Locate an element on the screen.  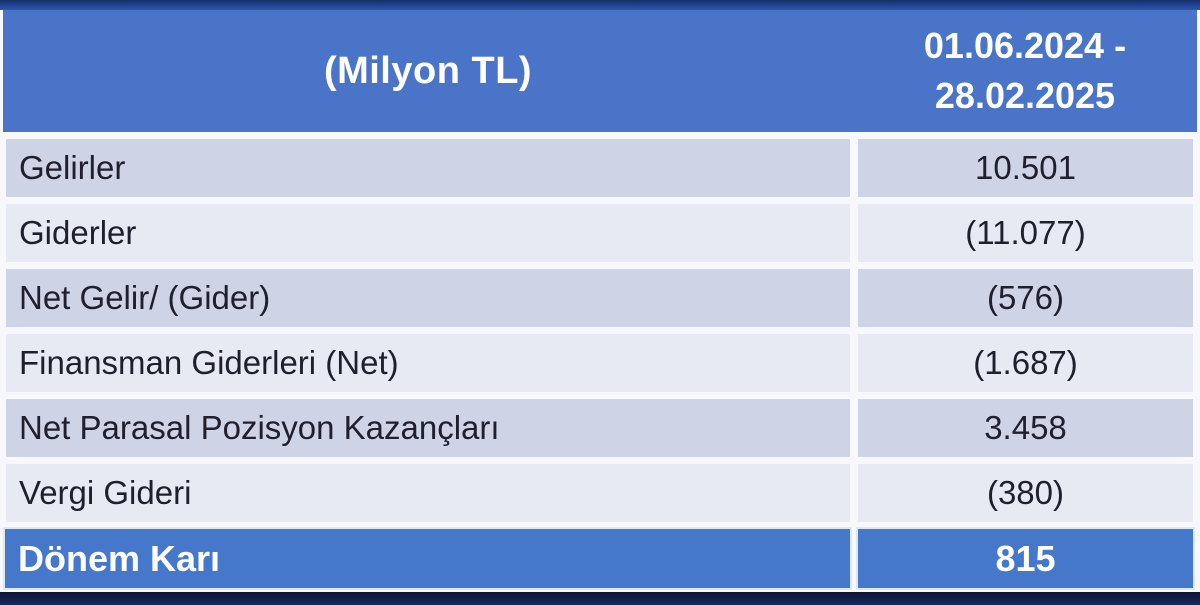
row-value: 3.458 is located at coordinates (1025, 428).